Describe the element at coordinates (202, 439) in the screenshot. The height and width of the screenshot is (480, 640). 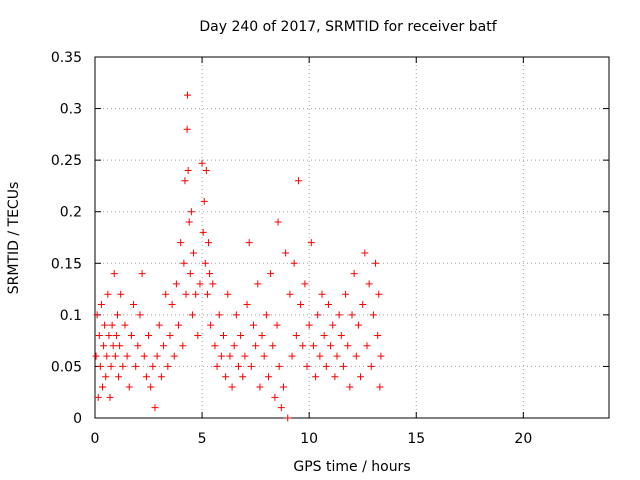
I see `x-tick-label: 5` at that location.